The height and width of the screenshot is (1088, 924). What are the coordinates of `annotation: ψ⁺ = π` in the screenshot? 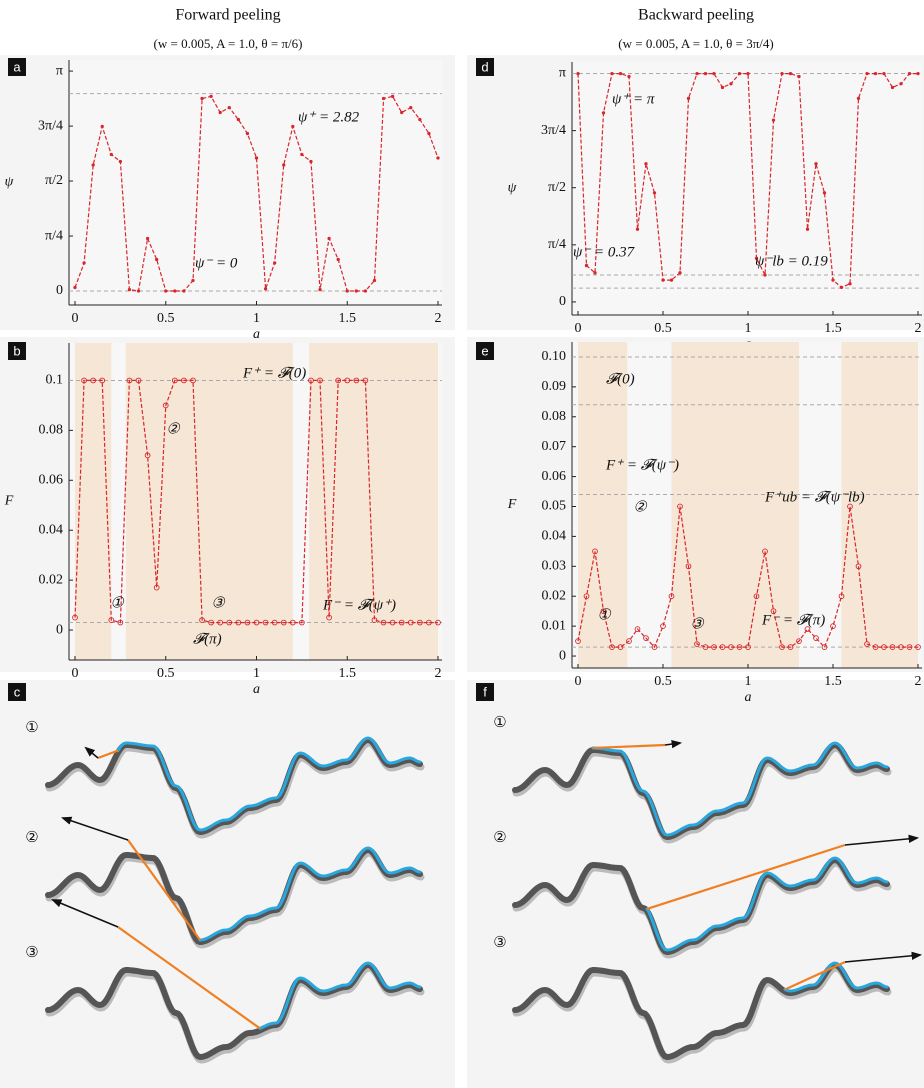 It's located at (633, 99).